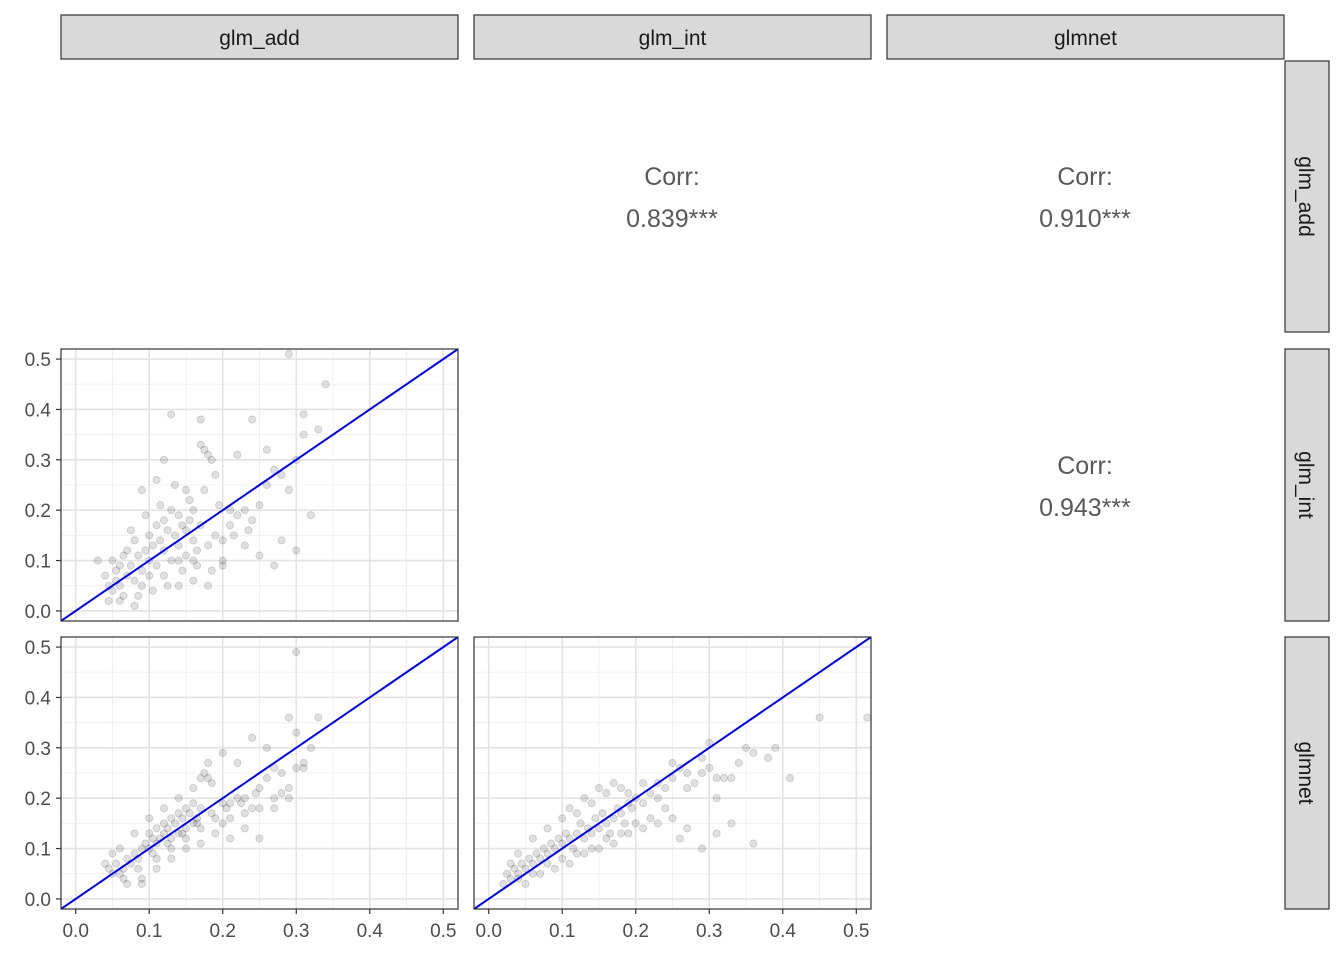 This screenshot has width=1344, height=960. Describe the element at coordinates (38, 749) in the screenshot. I see `y-tick-label: 0.3` at that location.